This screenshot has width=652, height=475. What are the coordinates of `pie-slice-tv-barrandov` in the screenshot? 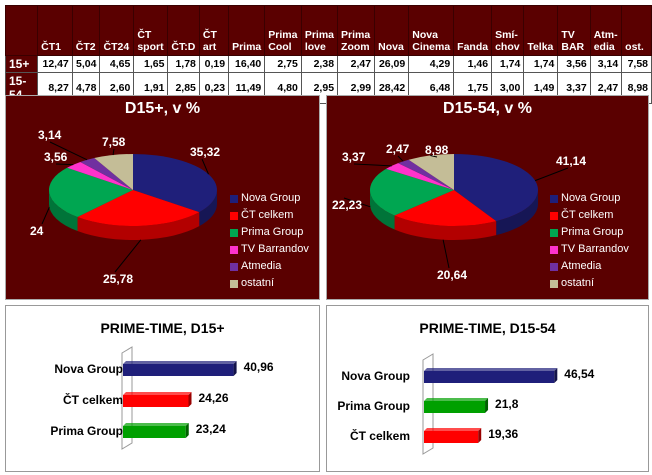 It's located at (100, 175).